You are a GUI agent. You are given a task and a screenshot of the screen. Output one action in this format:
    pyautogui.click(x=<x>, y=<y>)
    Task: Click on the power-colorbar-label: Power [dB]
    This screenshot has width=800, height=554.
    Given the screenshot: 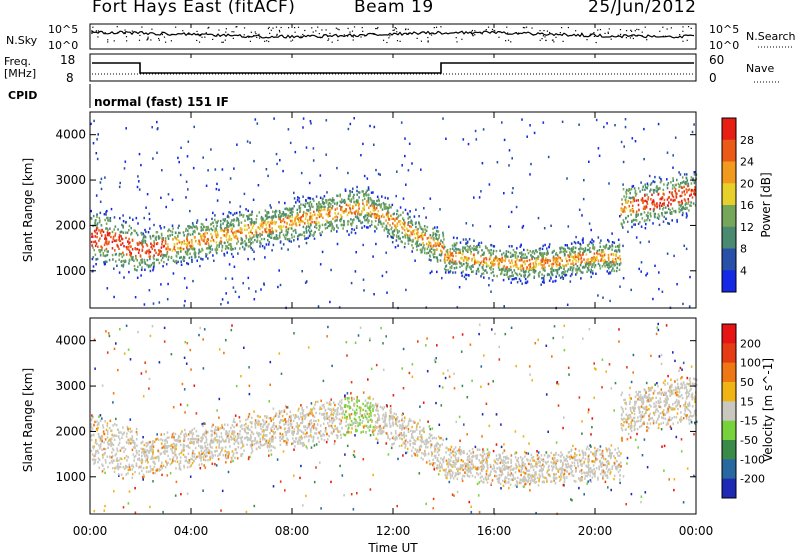 What is the action you would take?
    pyautogui.click(x=766, y=204)
    